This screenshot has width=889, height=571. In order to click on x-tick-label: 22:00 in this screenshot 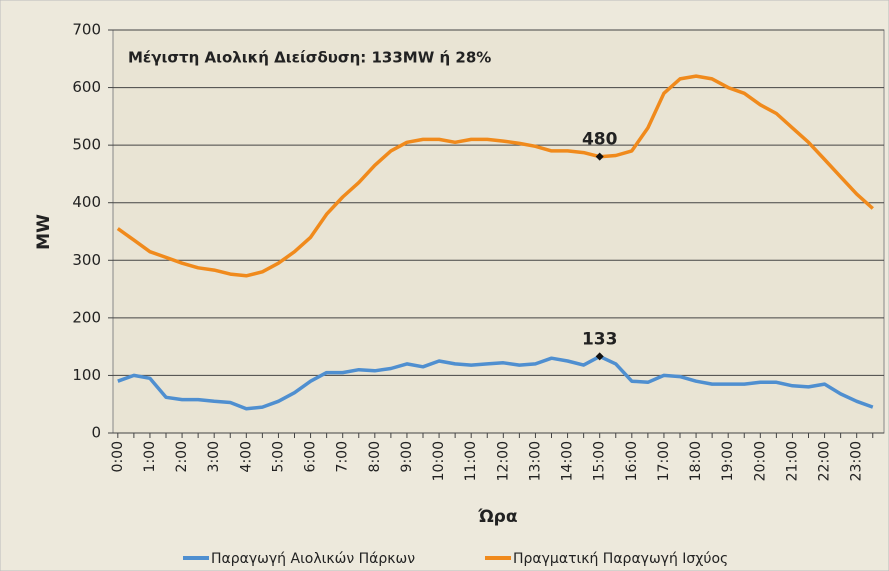, I will do `click(825, 461)`.